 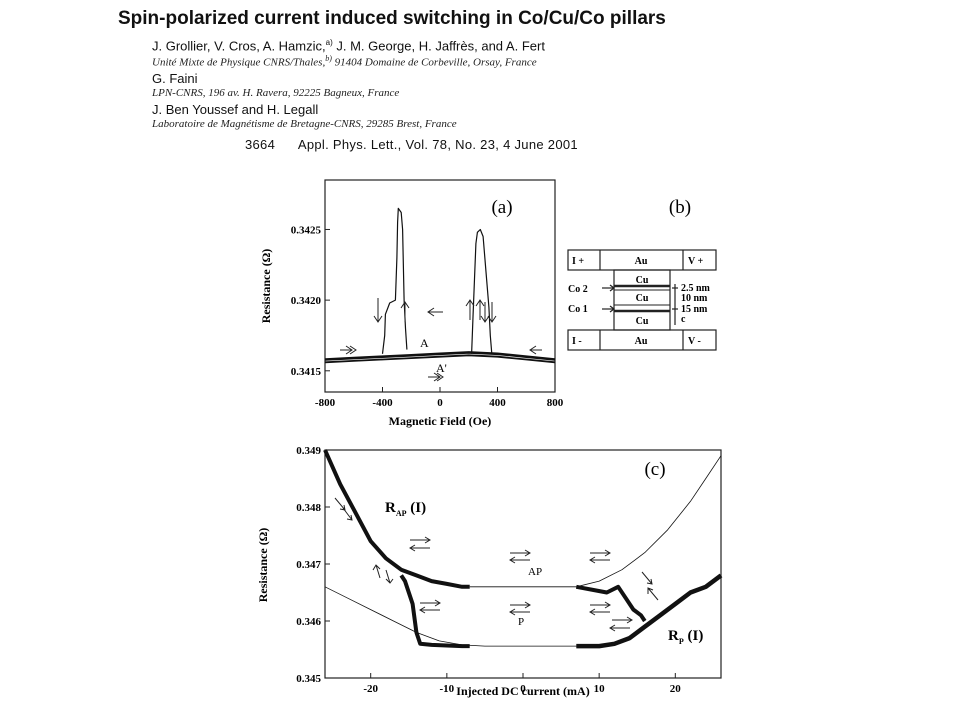 What do you see at coordinates (308, 622) in the screenshot?
I see `y-tick-label: 0.346` at bounding box center [308, 622].